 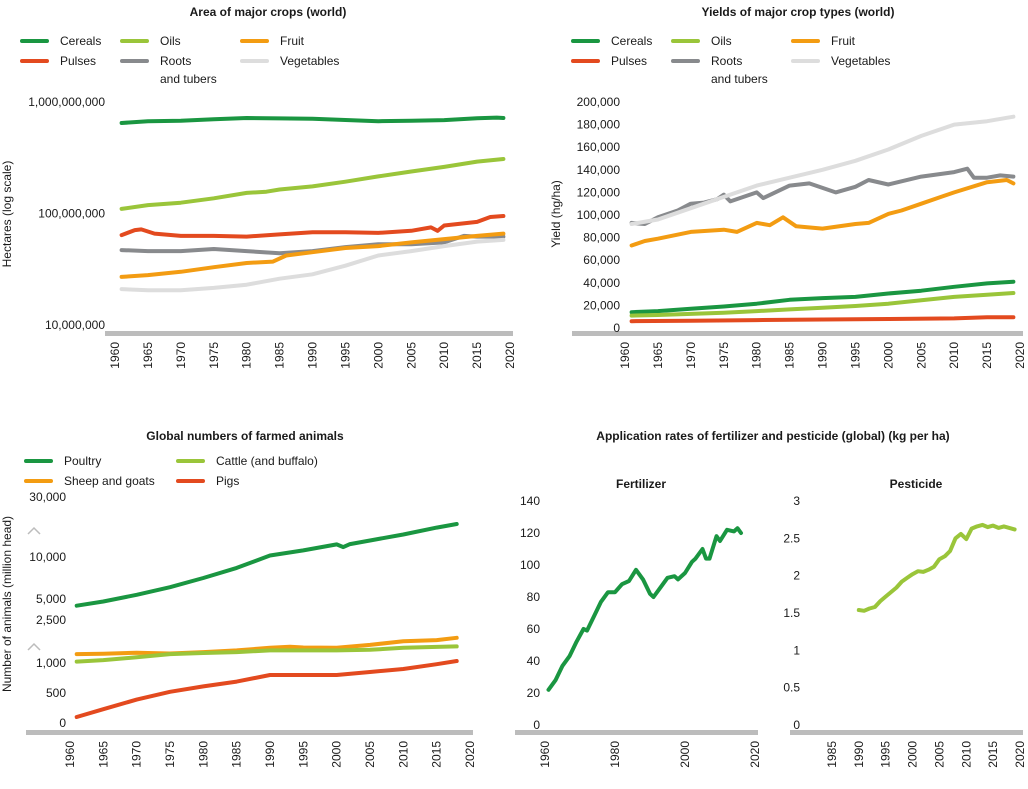 I want to click on animals-xtick-label: 1990, so click(x=270, y=754).